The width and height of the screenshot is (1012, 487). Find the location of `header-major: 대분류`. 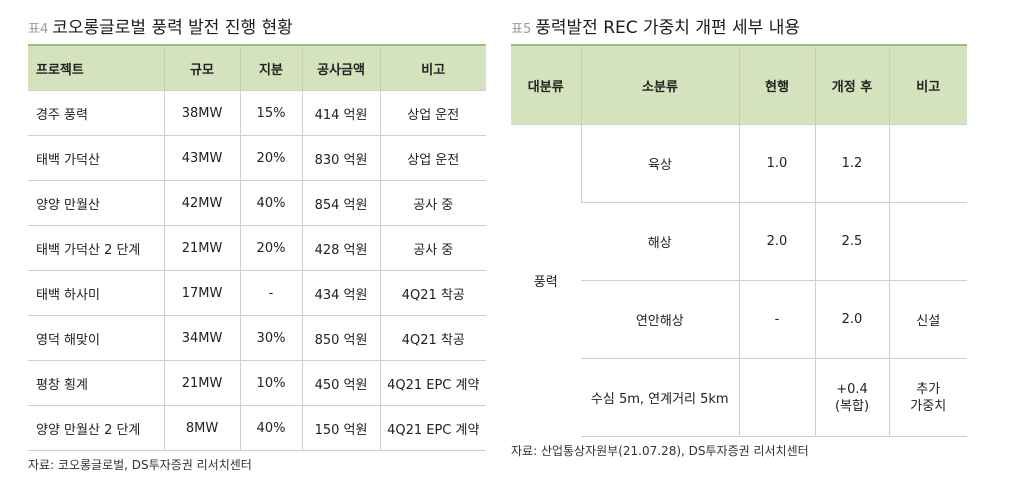

header-major: 대분류 is located at coordinates (546, 84).